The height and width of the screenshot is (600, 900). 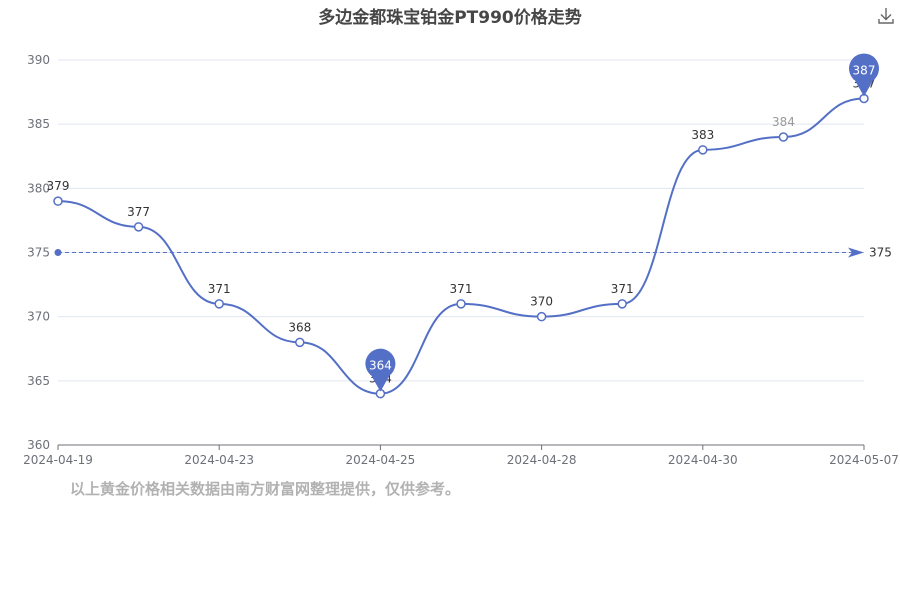 I want to click on y-tick-label: 375, so click(x=38, y=253).